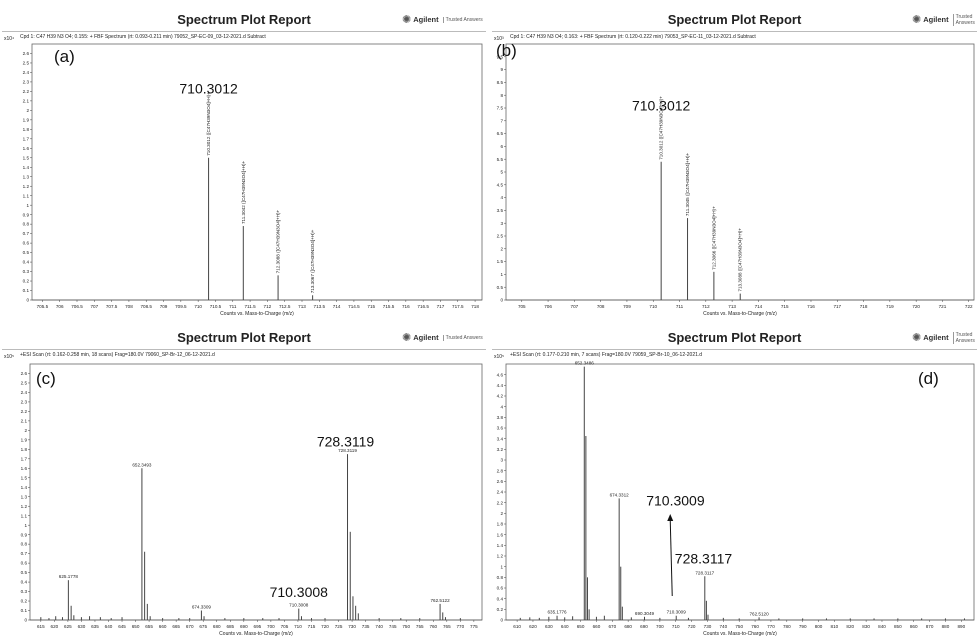  I want to click on panel-label: (b), so click(506, 50).